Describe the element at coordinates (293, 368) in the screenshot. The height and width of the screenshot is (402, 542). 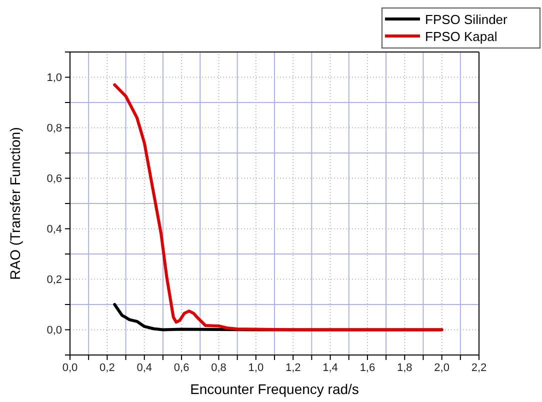
I see `x-tick-label: 1,2` at that location.